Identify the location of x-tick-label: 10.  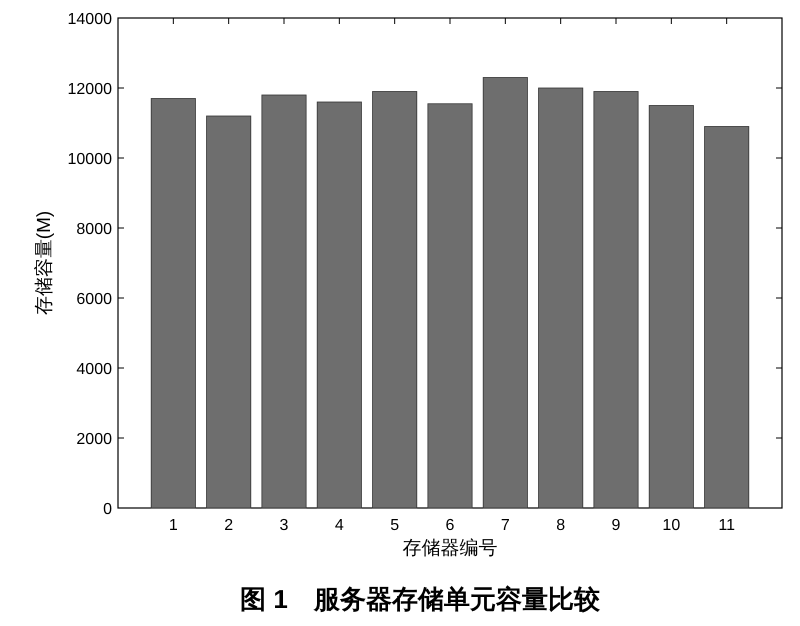
(671, 525).